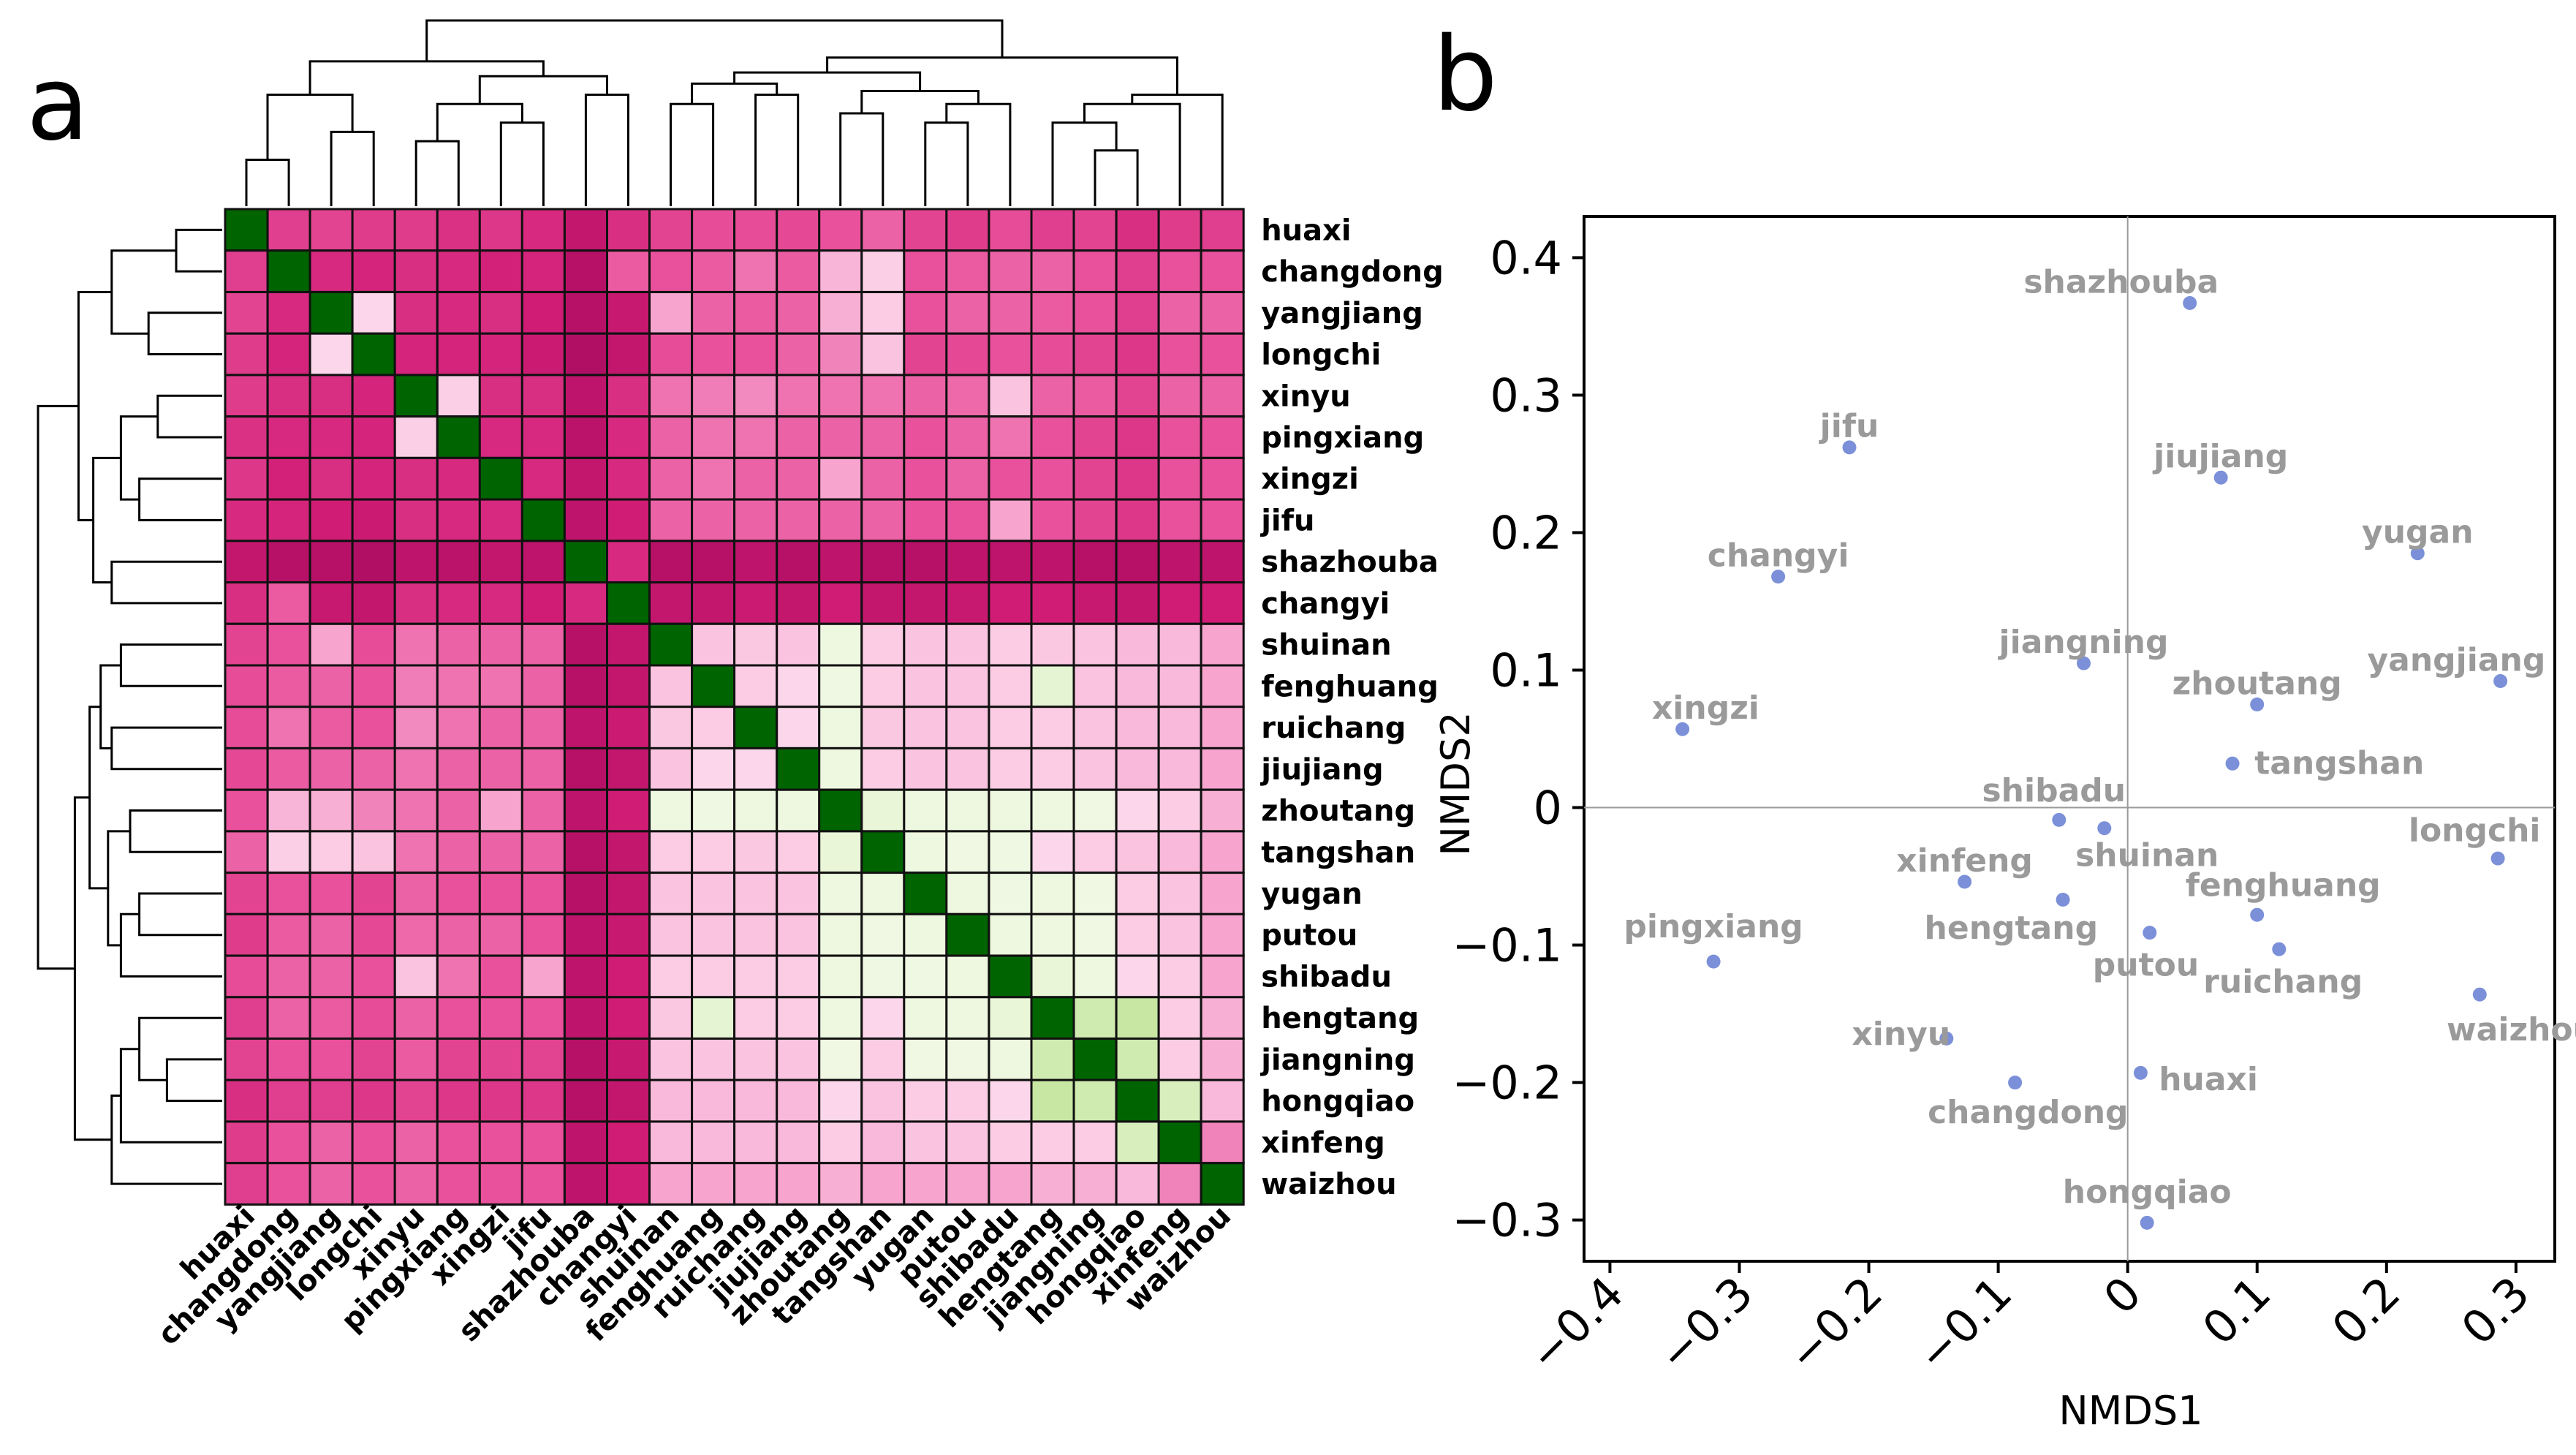 Image resolution: width=2576 pixels, height=1455 pixels. Describe the element at coordinates (1713, 927) in the screenshot. I see `point-label-pingxiang: pingxiang` at that location.